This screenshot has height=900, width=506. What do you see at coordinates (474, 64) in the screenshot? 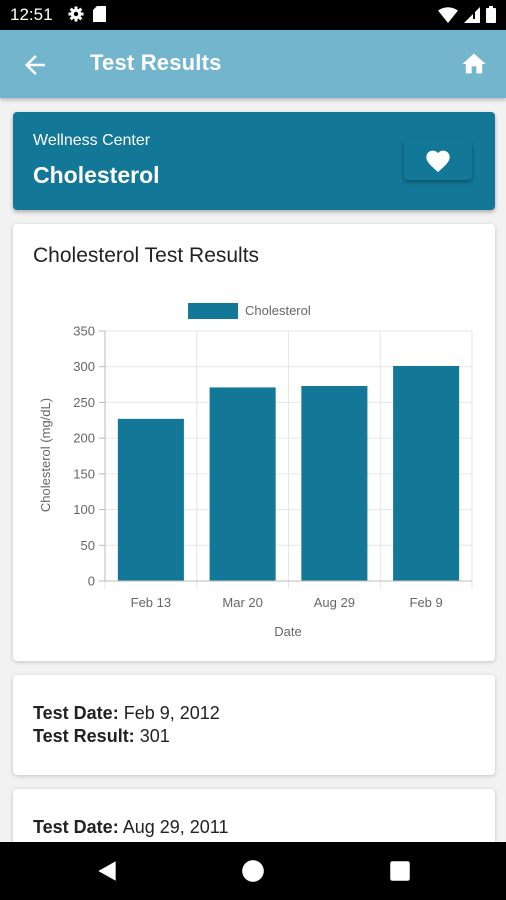
I see `home-icon` at bounding box center [474, 64].